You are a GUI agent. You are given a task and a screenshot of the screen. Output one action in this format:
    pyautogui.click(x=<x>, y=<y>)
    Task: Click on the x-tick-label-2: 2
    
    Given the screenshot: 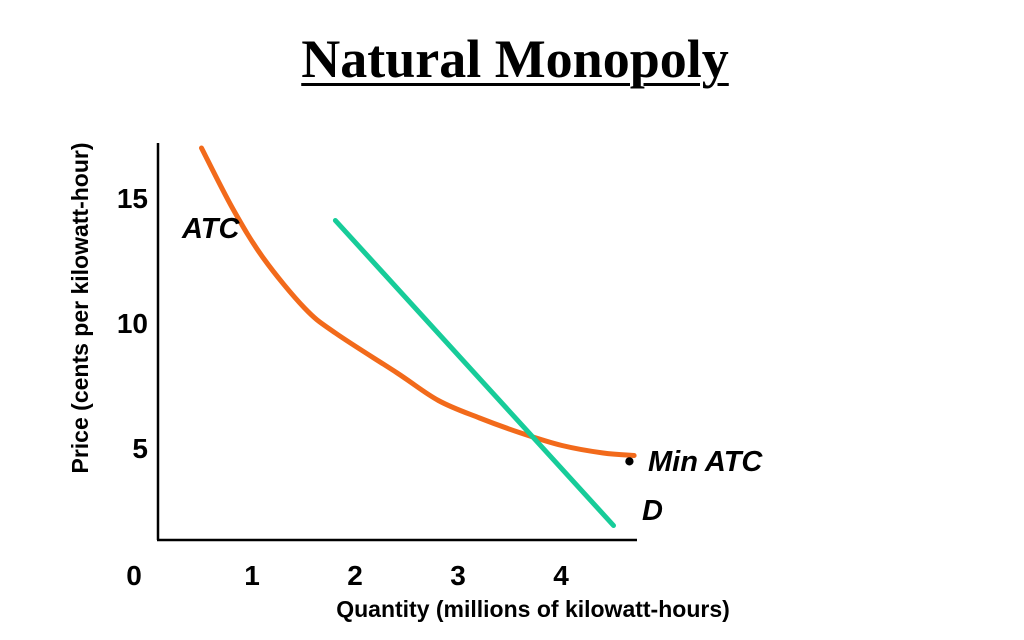 What is the action you would take?
    pyautogui.click(x=355, y=575)
    